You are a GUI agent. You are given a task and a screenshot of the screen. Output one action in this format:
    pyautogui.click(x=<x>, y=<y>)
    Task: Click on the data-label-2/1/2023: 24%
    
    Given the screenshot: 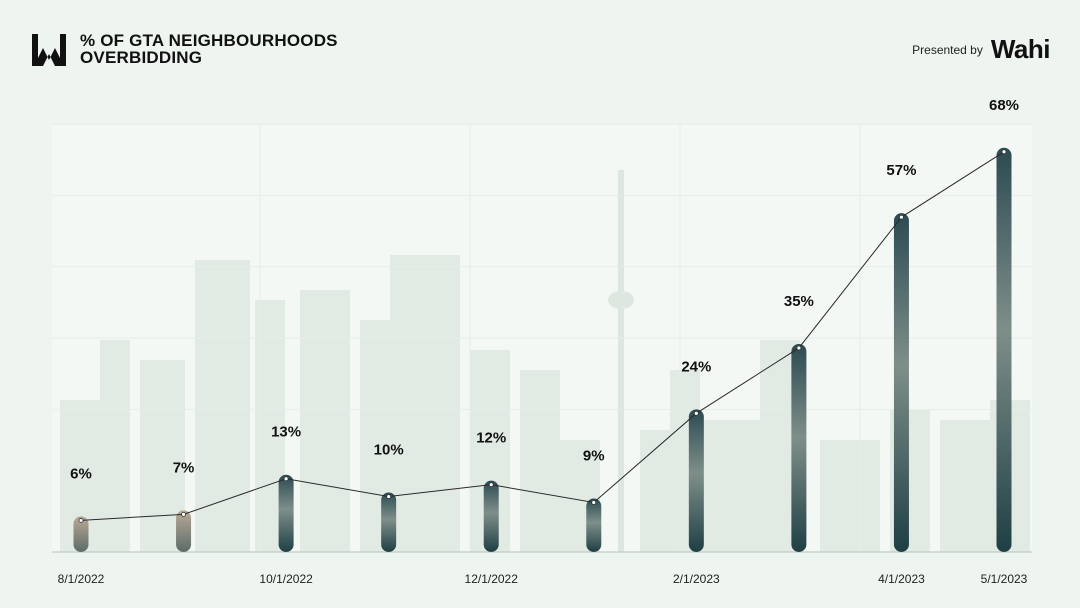 What is the action you would take?
    pyautogui.click(x=696, y=366)
    